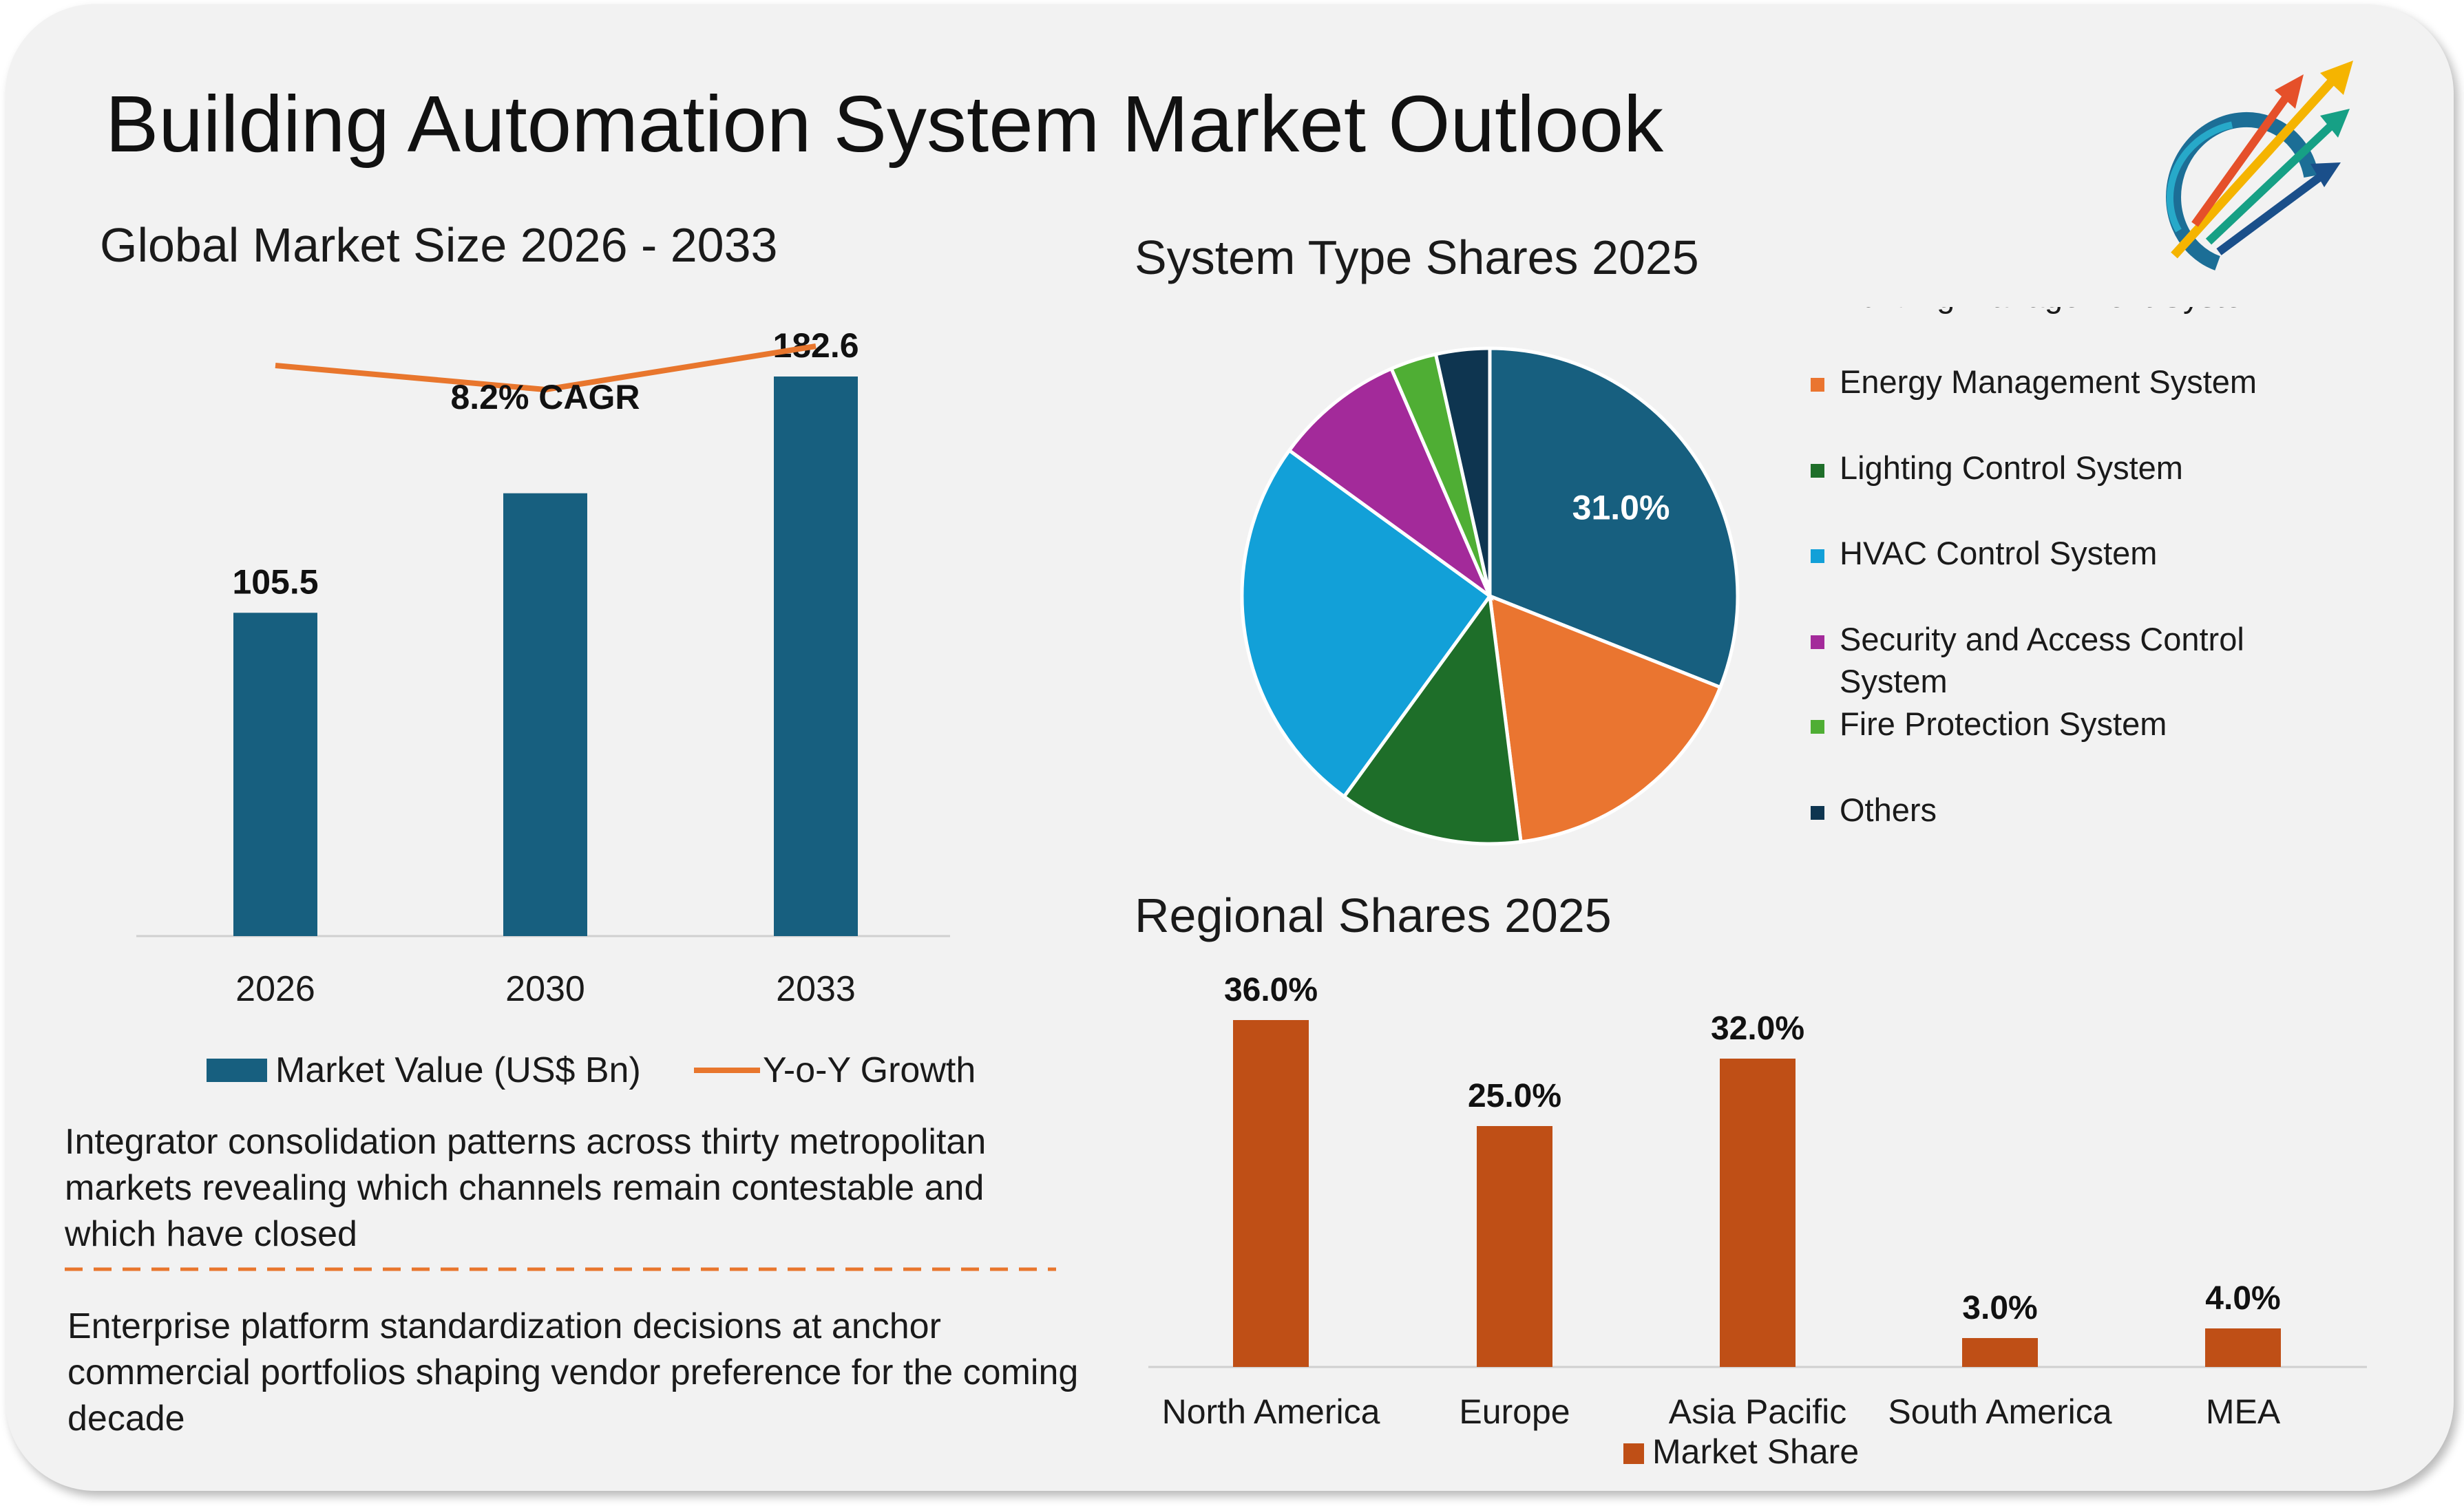  What do you see at coordinates (2242, 1298) in the screenshot?
I see `bar-value-label-mea: 4.0%` at bounding box center [2242, 1298].